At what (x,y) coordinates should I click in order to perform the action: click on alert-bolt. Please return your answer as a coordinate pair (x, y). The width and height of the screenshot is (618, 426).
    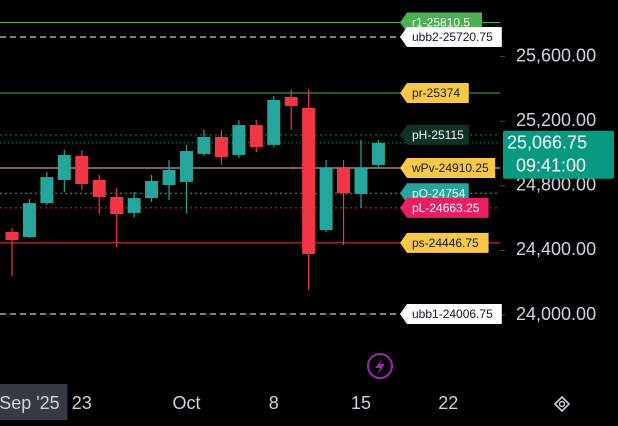
    Looking at the image, I should click on (380, 366).